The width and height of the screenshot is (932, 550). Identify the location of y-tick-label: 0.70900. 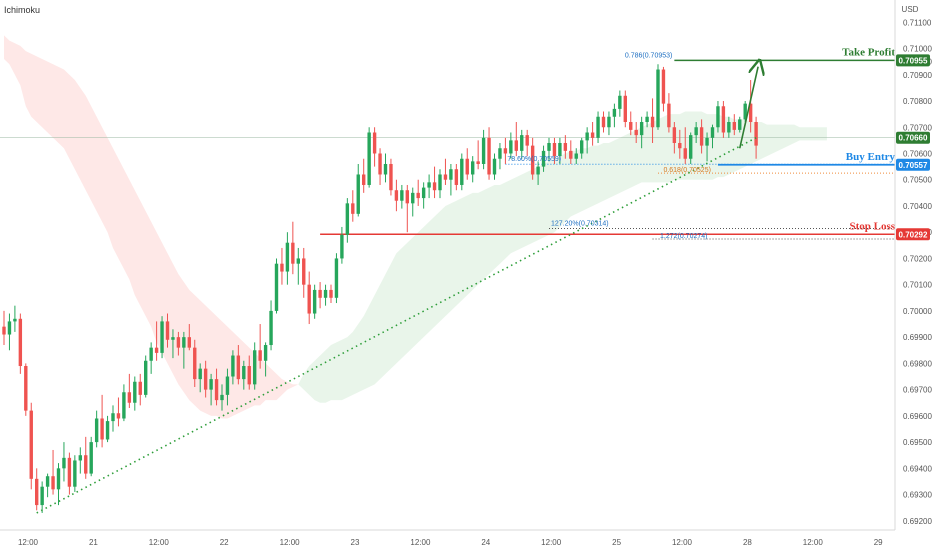
(917, 75).